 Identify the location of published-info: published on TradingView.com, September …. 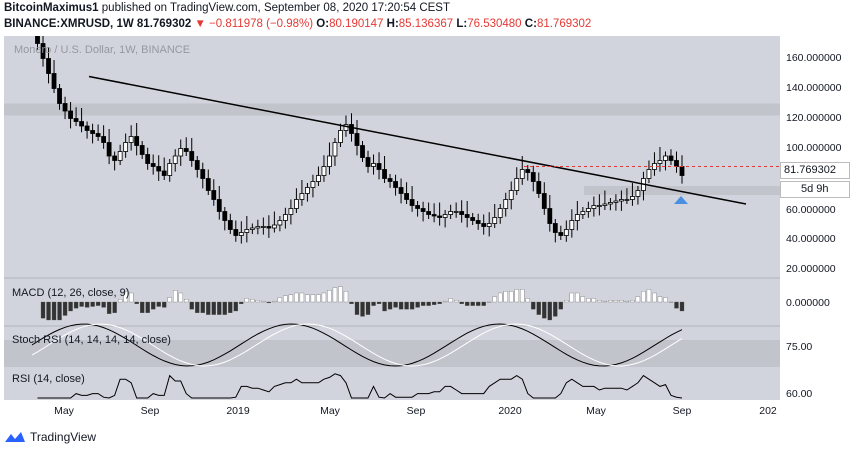
(275, 8).